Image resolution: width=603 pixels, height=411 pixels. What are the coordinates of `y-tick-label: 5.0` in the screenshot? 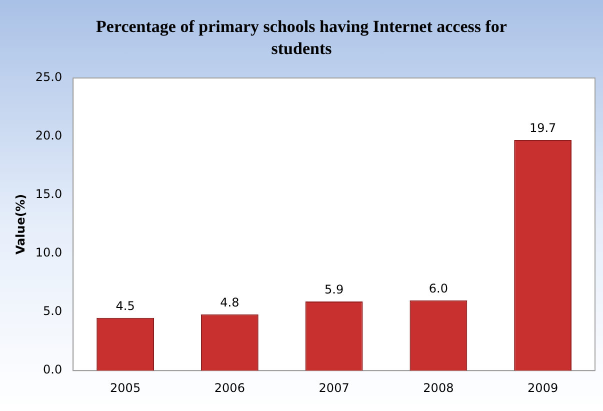 It's located at (52, 311).